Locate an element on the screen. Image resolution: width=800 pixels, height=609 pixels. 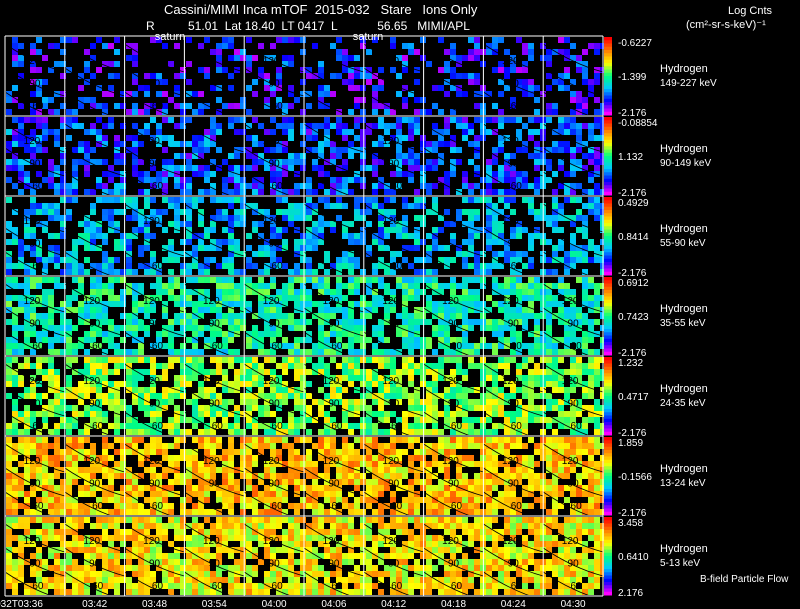
contour-label: 90 is located at coordinates (334, 403).